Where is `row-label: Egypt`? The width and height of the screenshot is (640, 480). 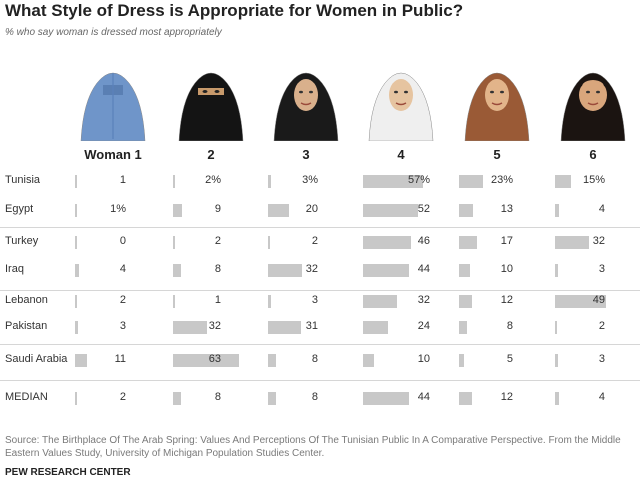
row-label: Egypt is located at coordinates (19, 209).